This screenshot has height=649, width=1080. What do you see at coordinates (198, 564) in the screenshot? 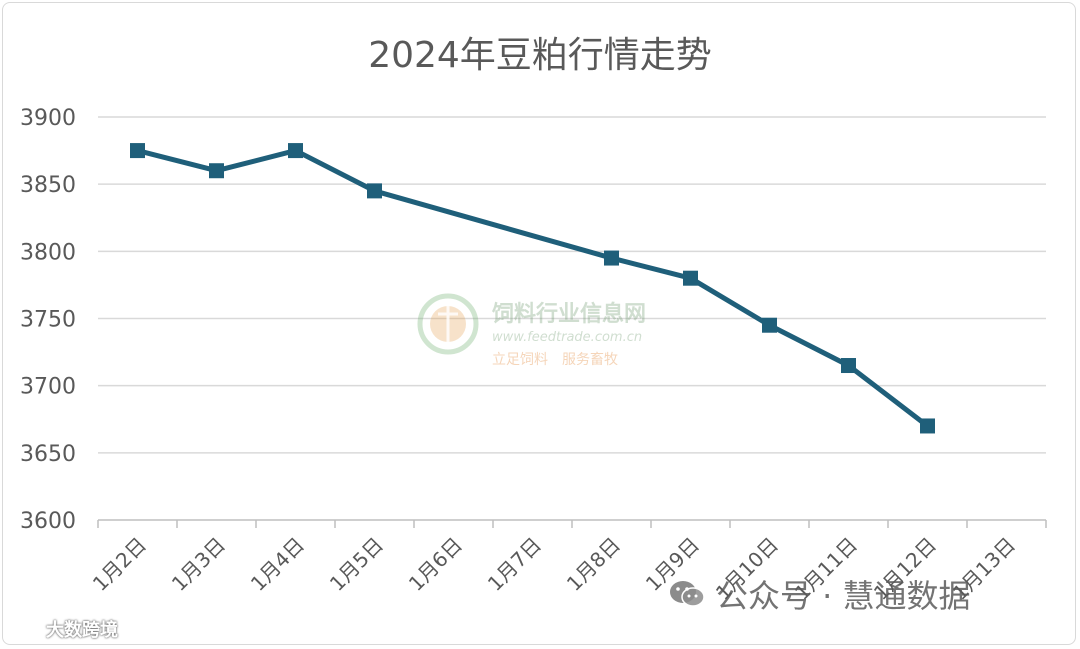
I see `x-tick-label: 1月3日` at bounding box center [198, 564].